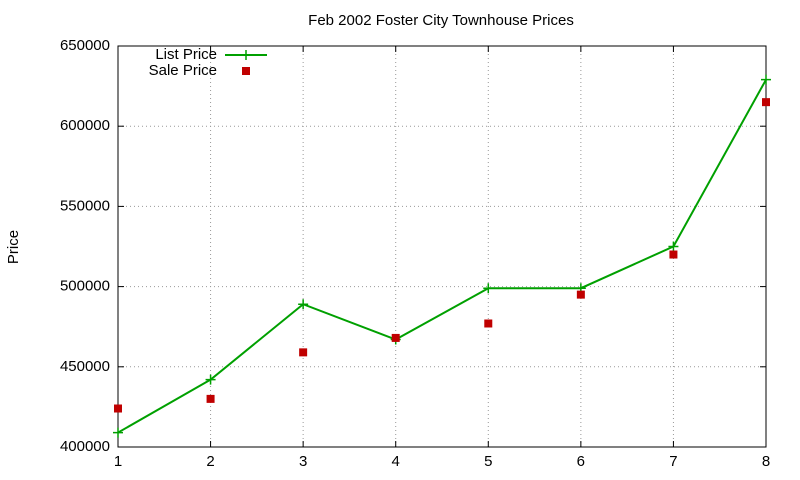  I want to click on chart-title: Feb 2002 Foster City Townhouse Prices, so click(441, 20).